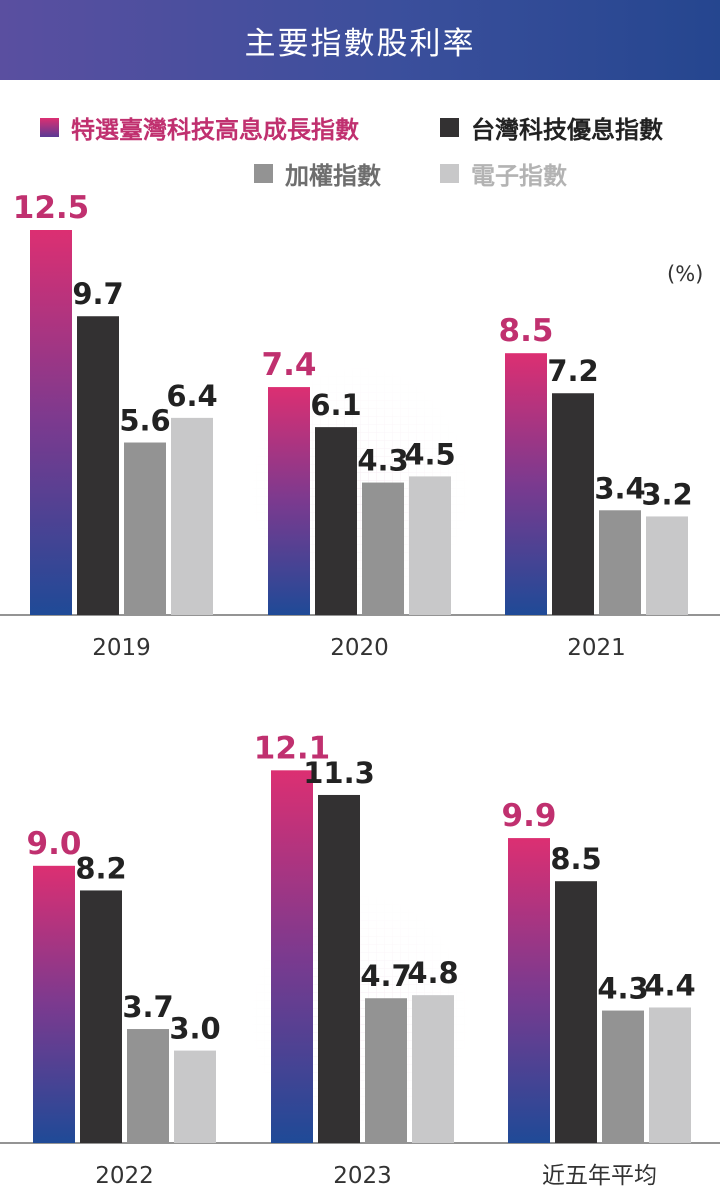  I want to click on data-label-2020-series-1: 6.1, so click(335, 405).